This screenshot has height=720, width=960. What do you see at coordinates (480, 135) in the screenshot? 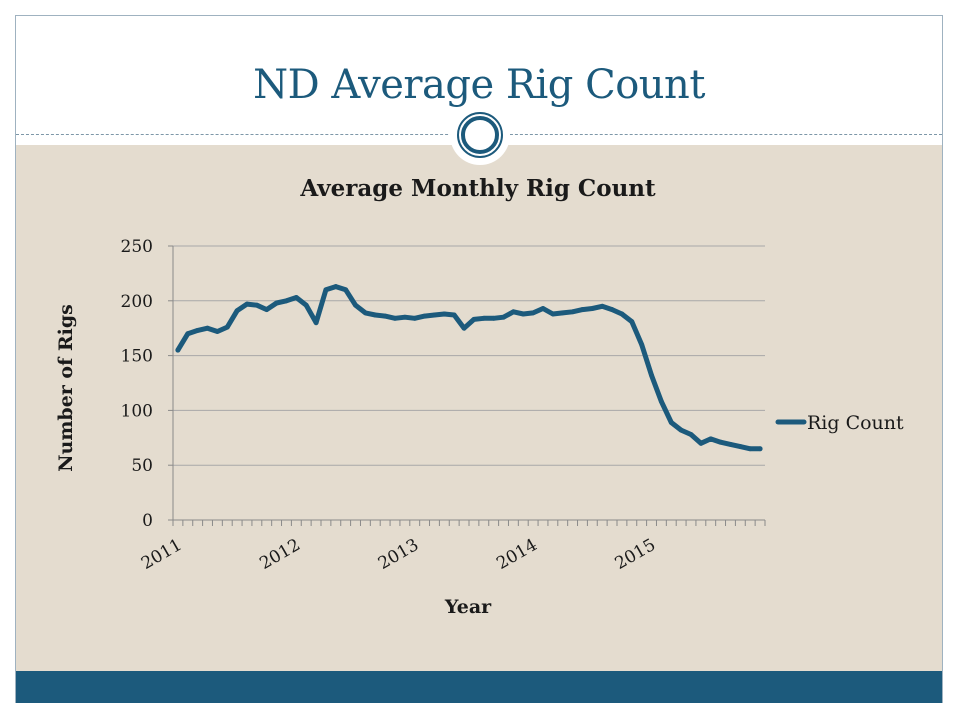
I see `circle-ornament-icon` at bounding box center [480, 135].